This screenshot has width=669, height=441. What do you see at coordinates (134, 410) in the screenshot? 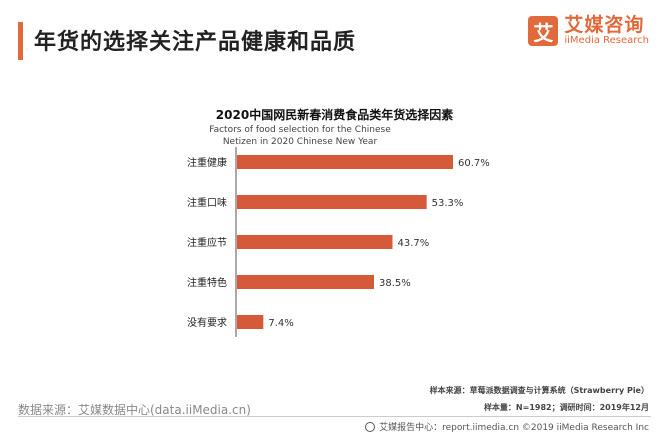
I see `data-source: 数据来源：艾媒数据中心(data.iiMedia.cn)` at bounding box center [134, 410].